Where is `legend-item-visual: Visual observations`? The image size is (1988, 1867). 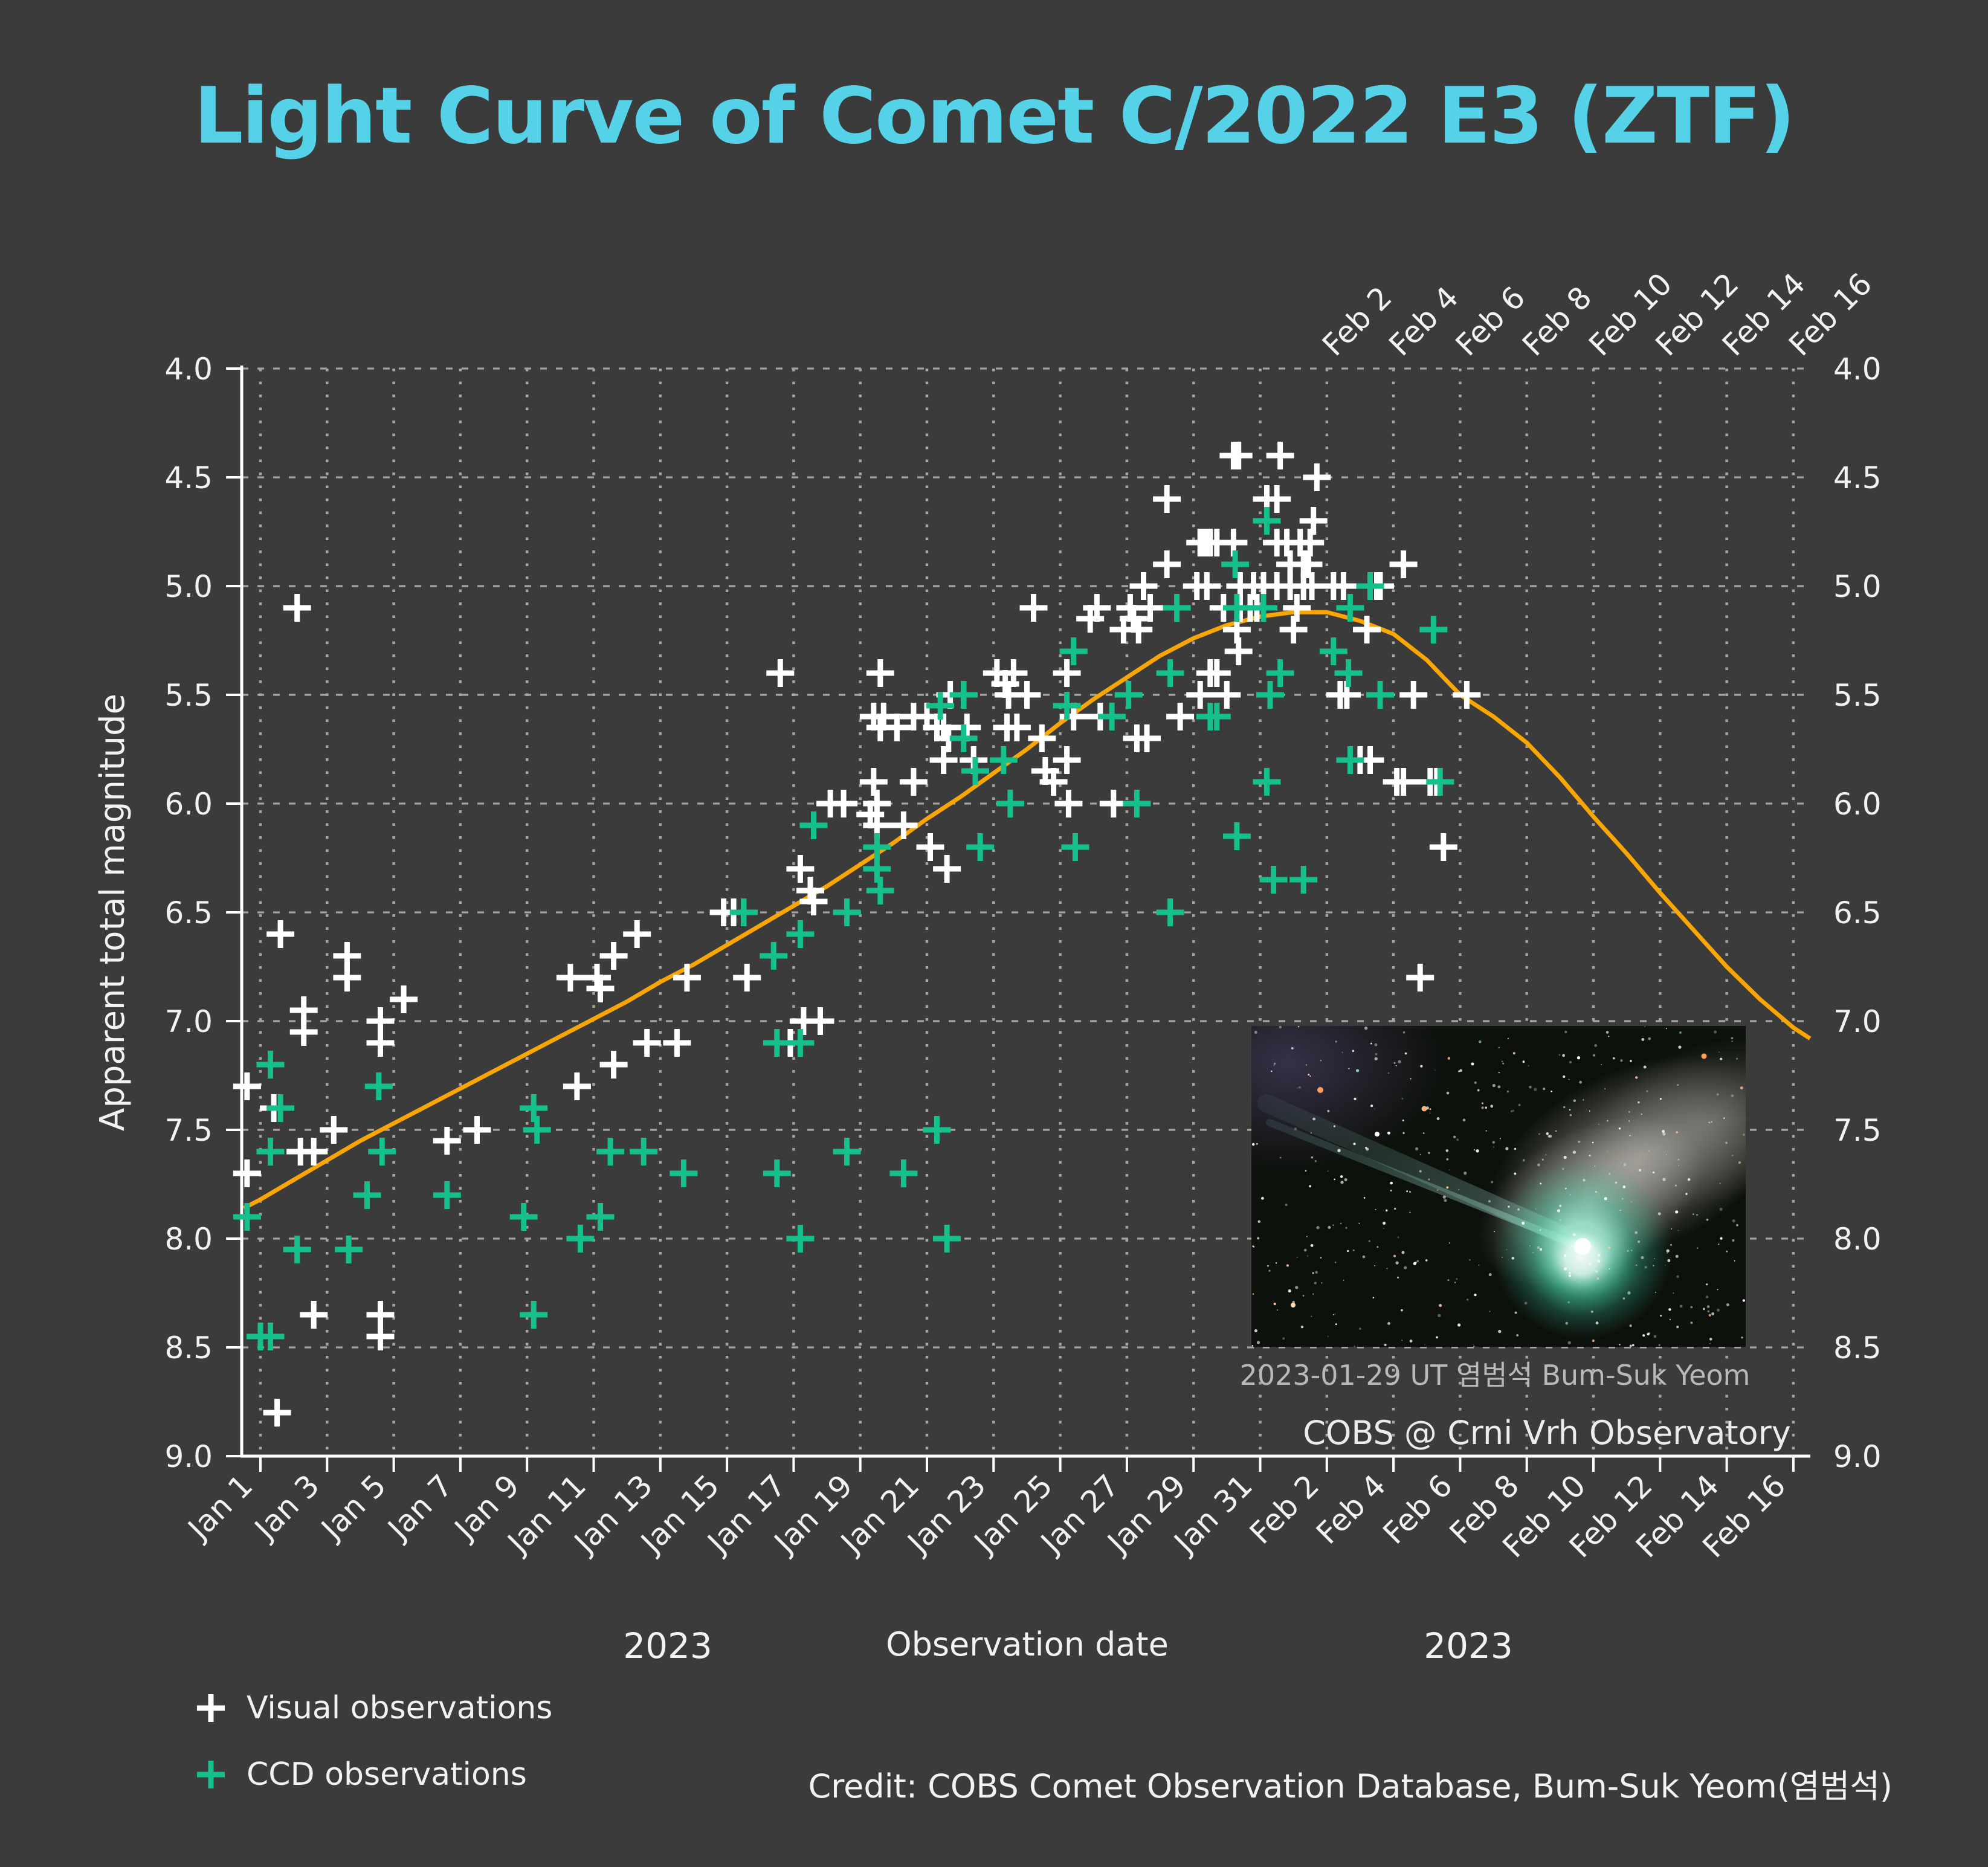 legend-item-visual: Visual observations is located at coordinates (372, 1708).